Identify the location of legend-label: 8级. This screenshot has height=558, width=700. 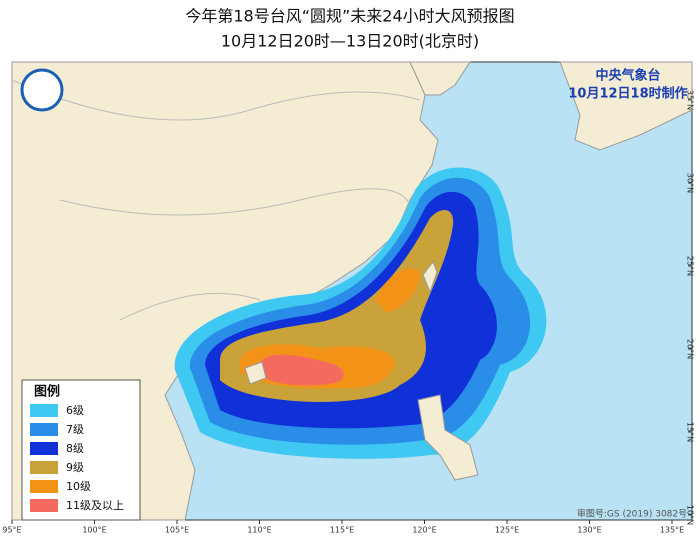
(75, 448).